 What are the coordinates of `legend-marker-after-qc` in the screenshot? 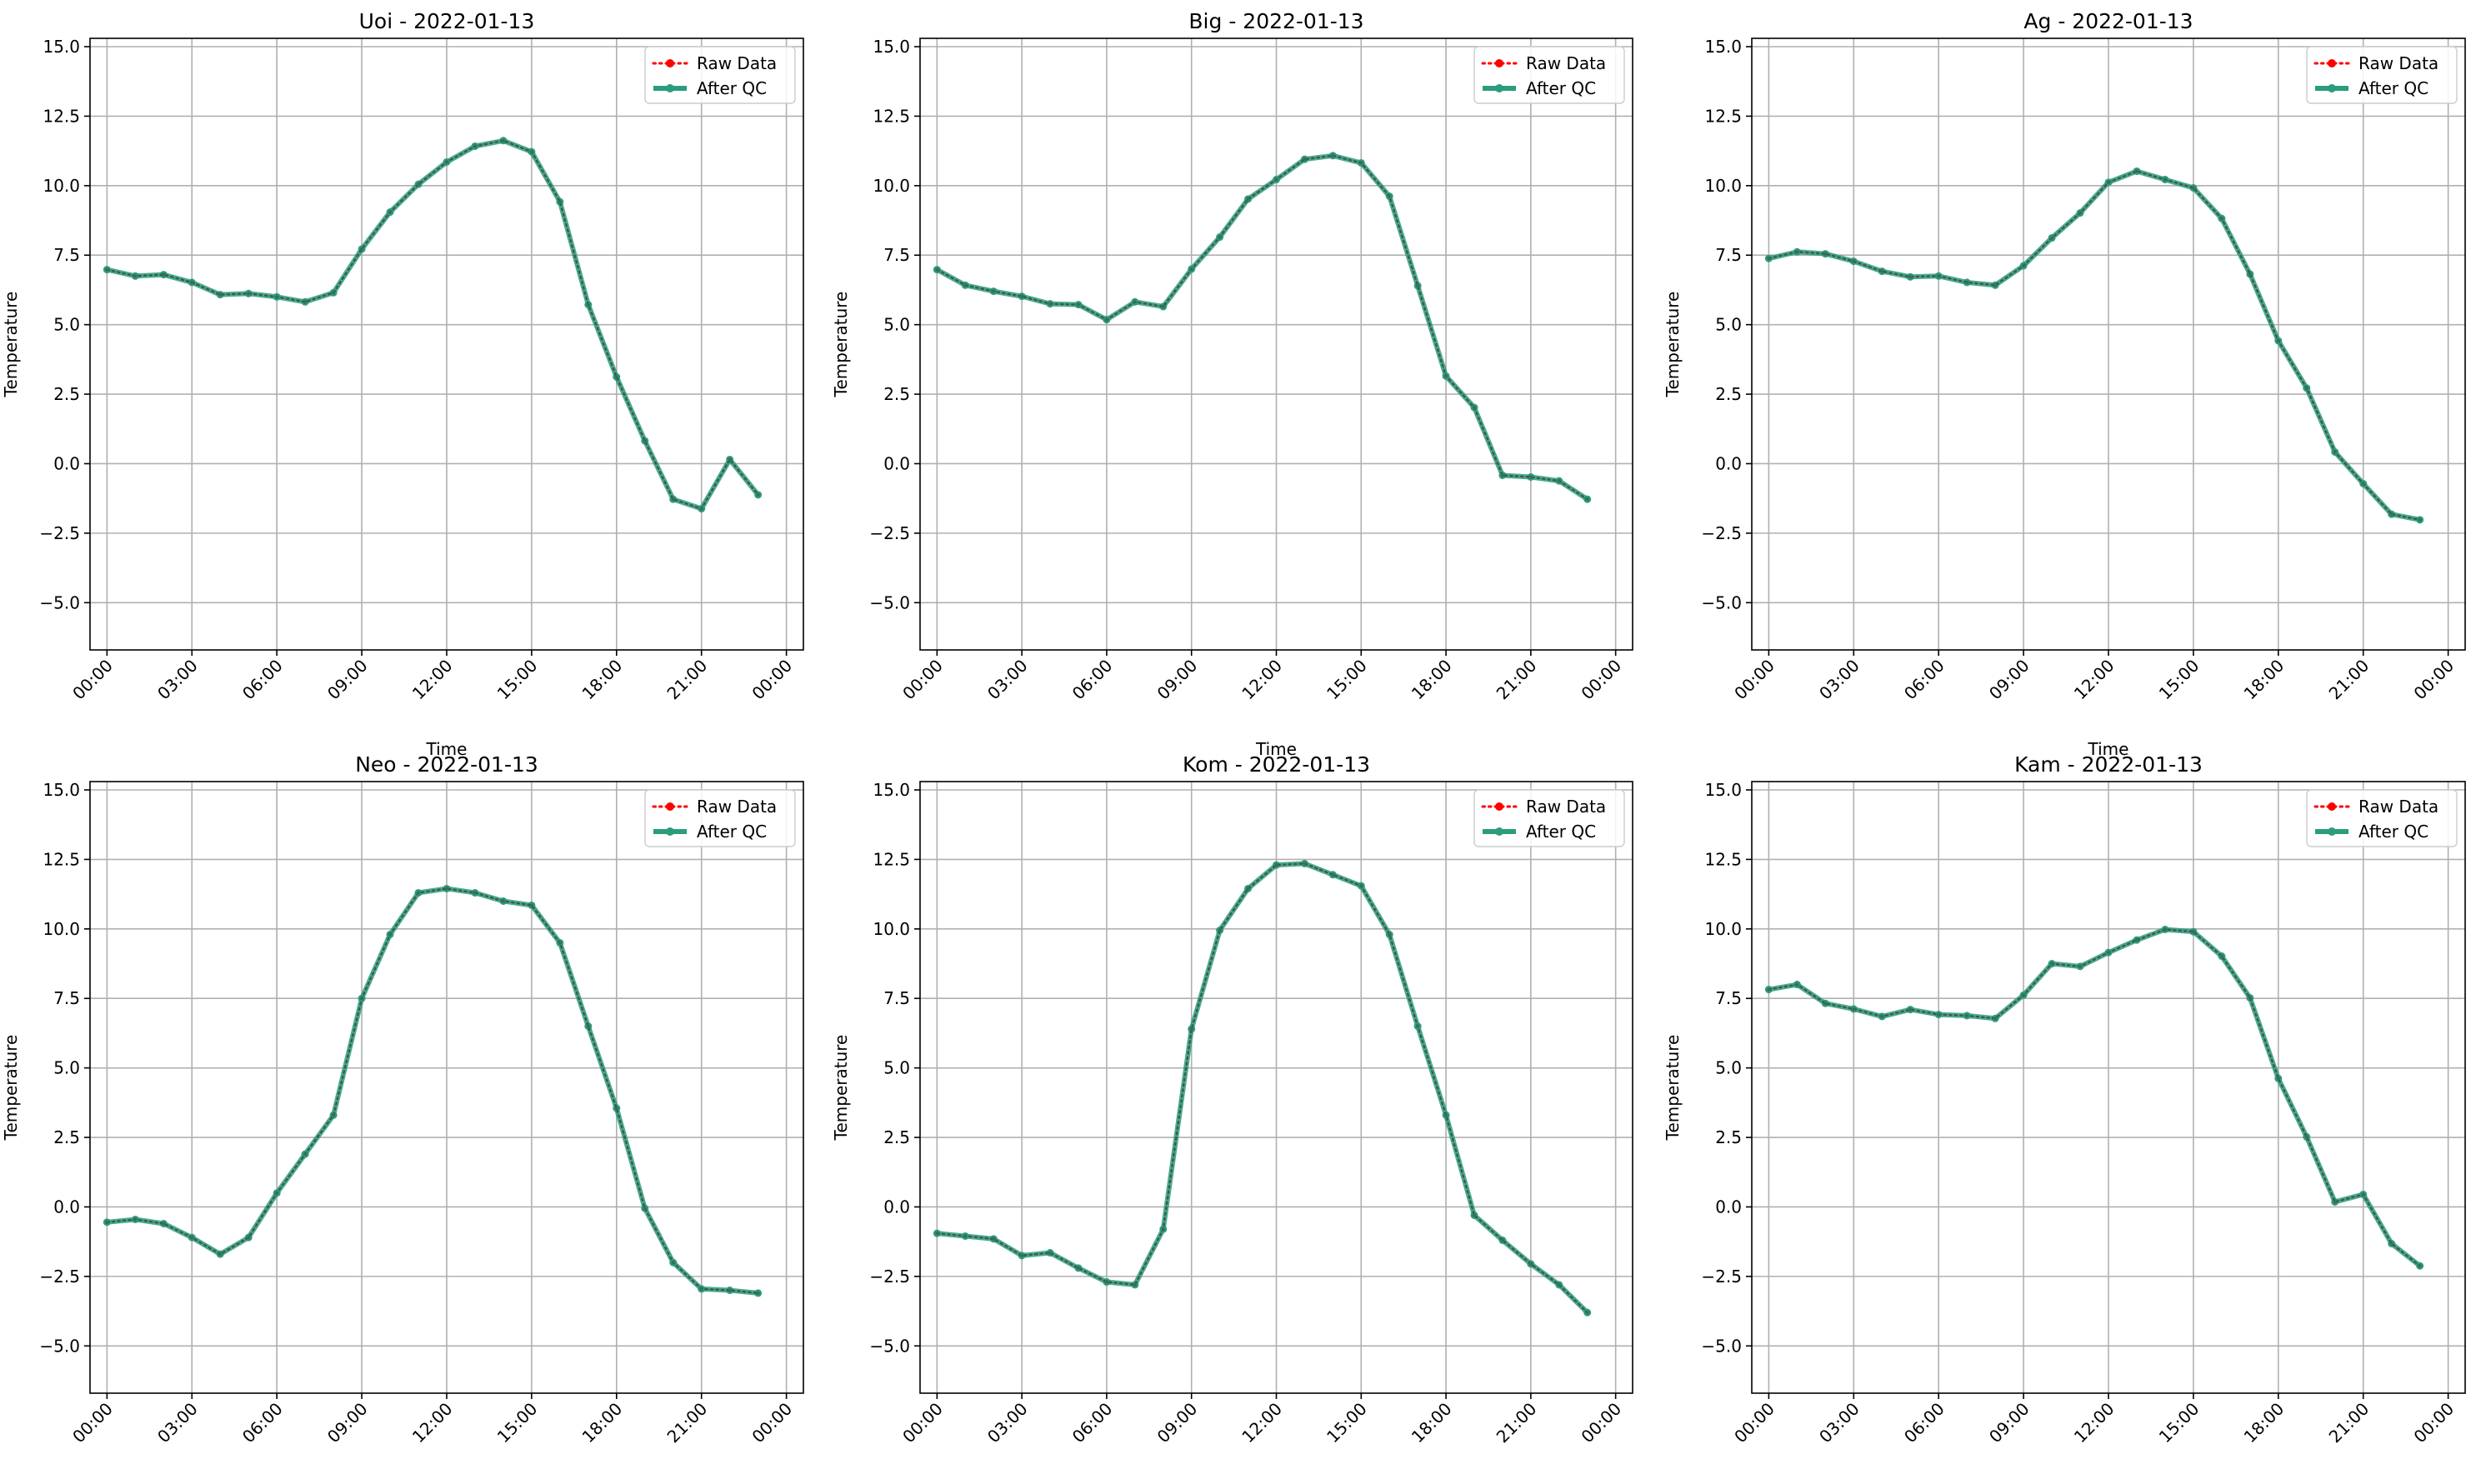 It's located at (1499, 88).